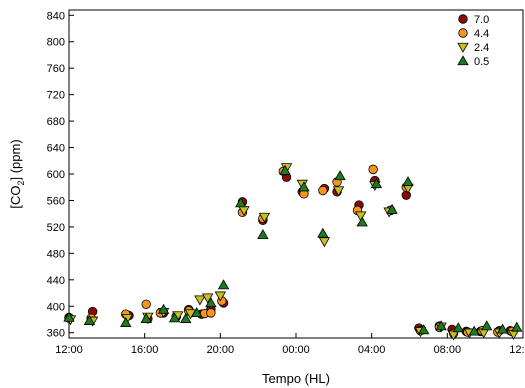 The image size is (525, 388). Describe the element at coordinates (296, 350) in the screenshot. I see `x-tick-label: 00:00` at that location.